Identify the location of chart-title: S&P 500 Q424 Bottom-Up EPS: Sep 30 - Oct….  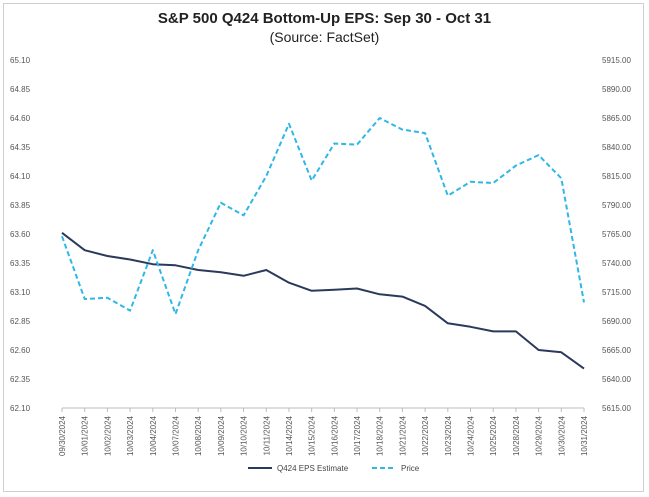
(324, 18).